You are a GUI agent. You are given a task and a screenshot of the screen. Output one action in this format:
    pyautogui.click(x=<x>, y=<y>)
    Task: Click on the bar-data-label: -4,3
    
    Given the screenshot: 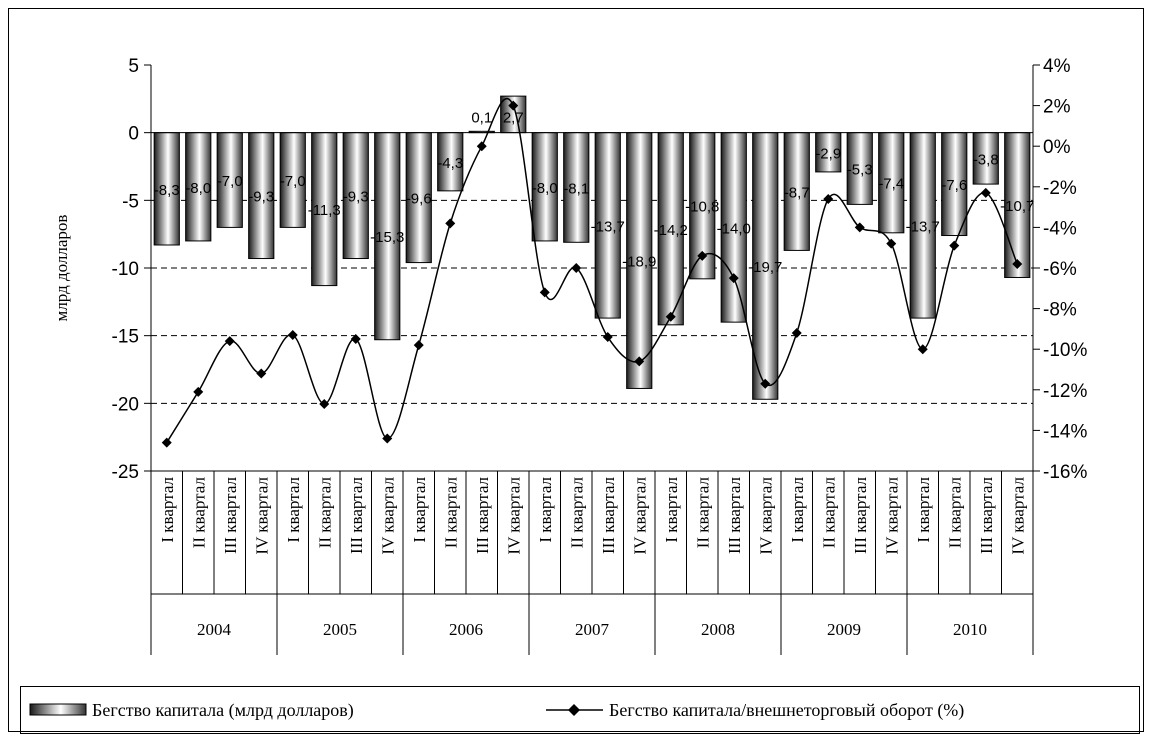 What is the action you would take?
    pyautogui.click(x=450, y=163)
    